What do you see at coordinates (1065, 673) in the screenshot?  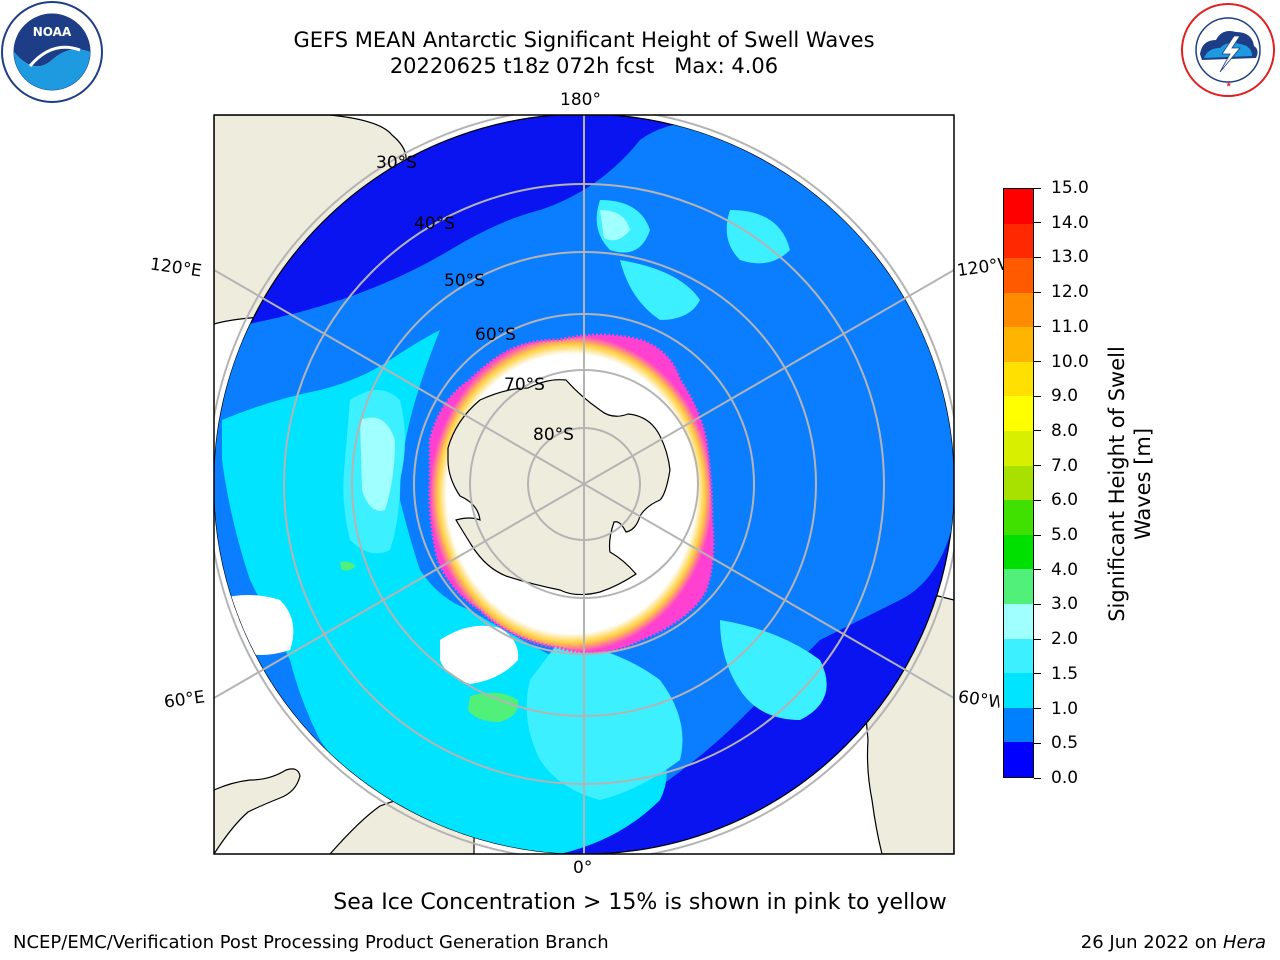 I see `colorbar-tick-label: 1.5` at bounding box center [1065, 673].